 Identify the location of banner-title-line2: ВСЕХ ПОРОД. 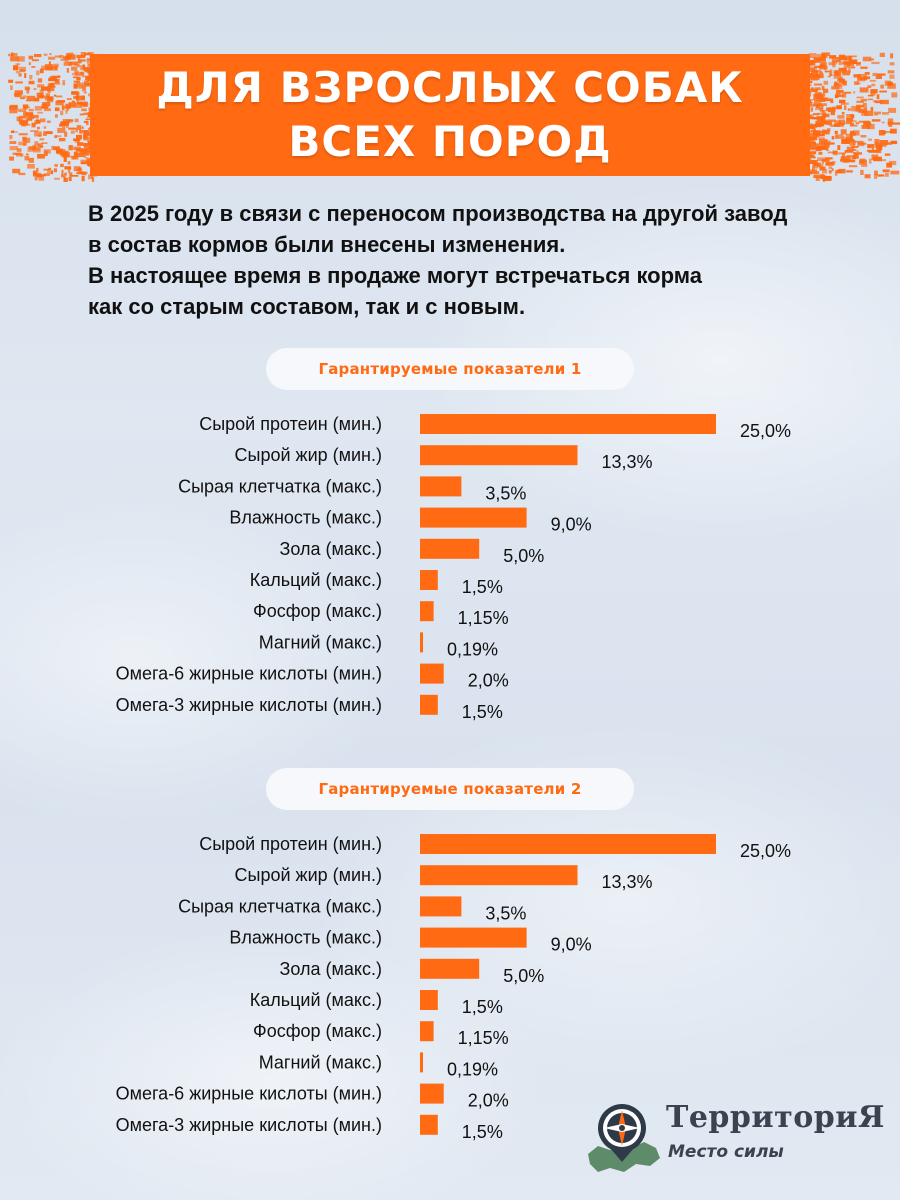
(450, 141).